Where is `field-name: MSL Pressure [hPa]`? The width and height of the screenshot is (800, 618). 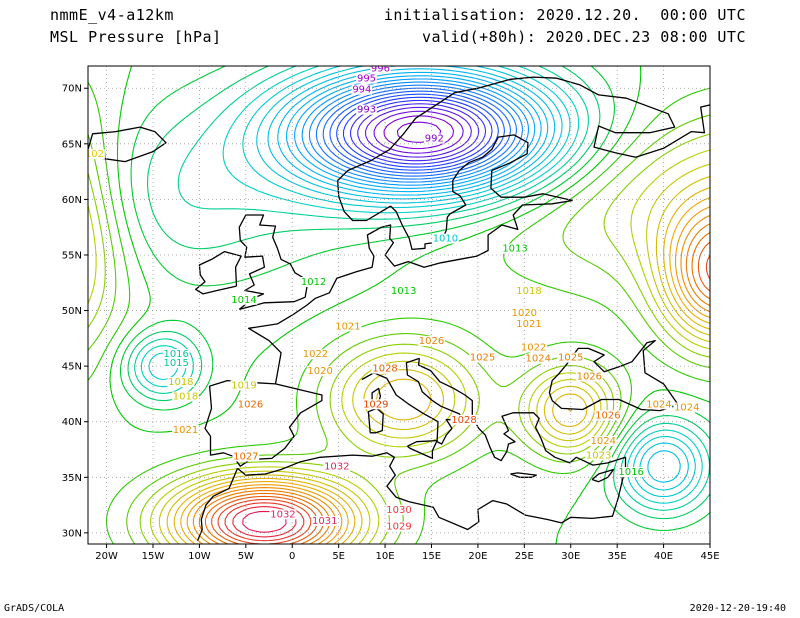 field-name: MSL Pressure [hPa] is located at coordinates (136, 37).